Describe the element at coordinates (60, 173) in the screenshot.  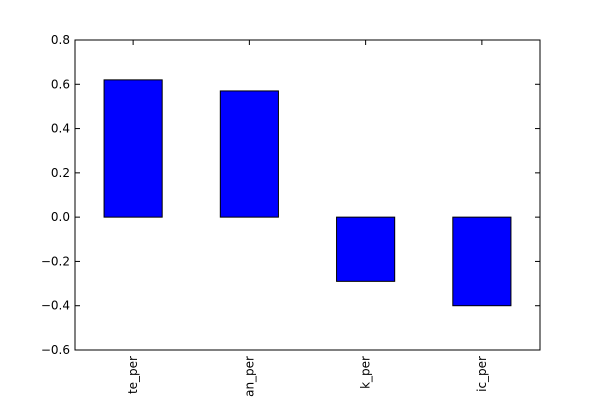
I see `y-tick-label: 0.2` at that location.